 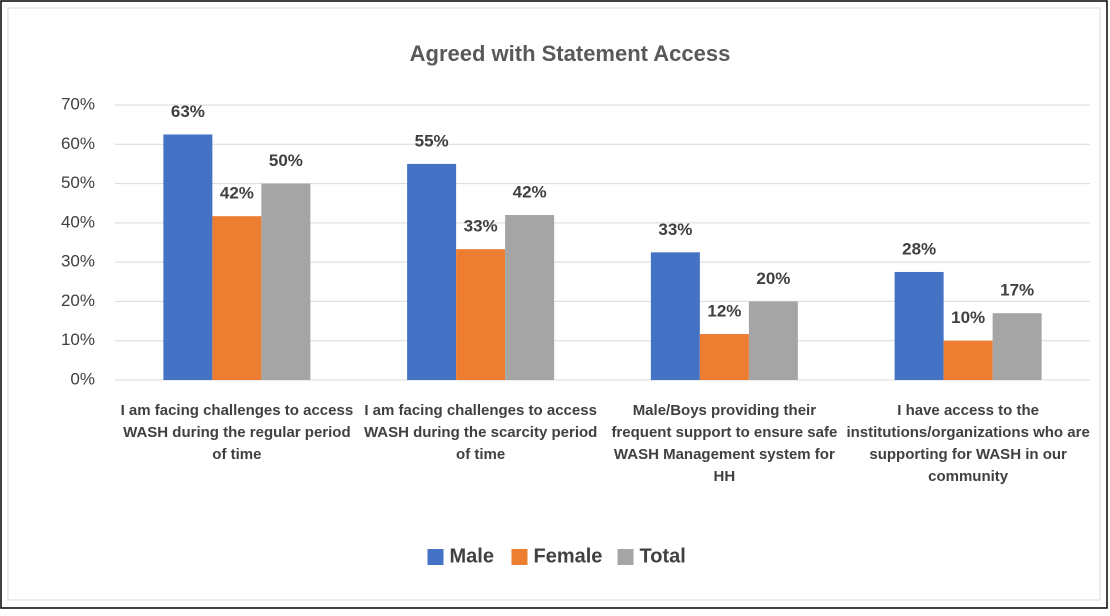 I want to click on data-label: 20%, so click(x=773, y=278).